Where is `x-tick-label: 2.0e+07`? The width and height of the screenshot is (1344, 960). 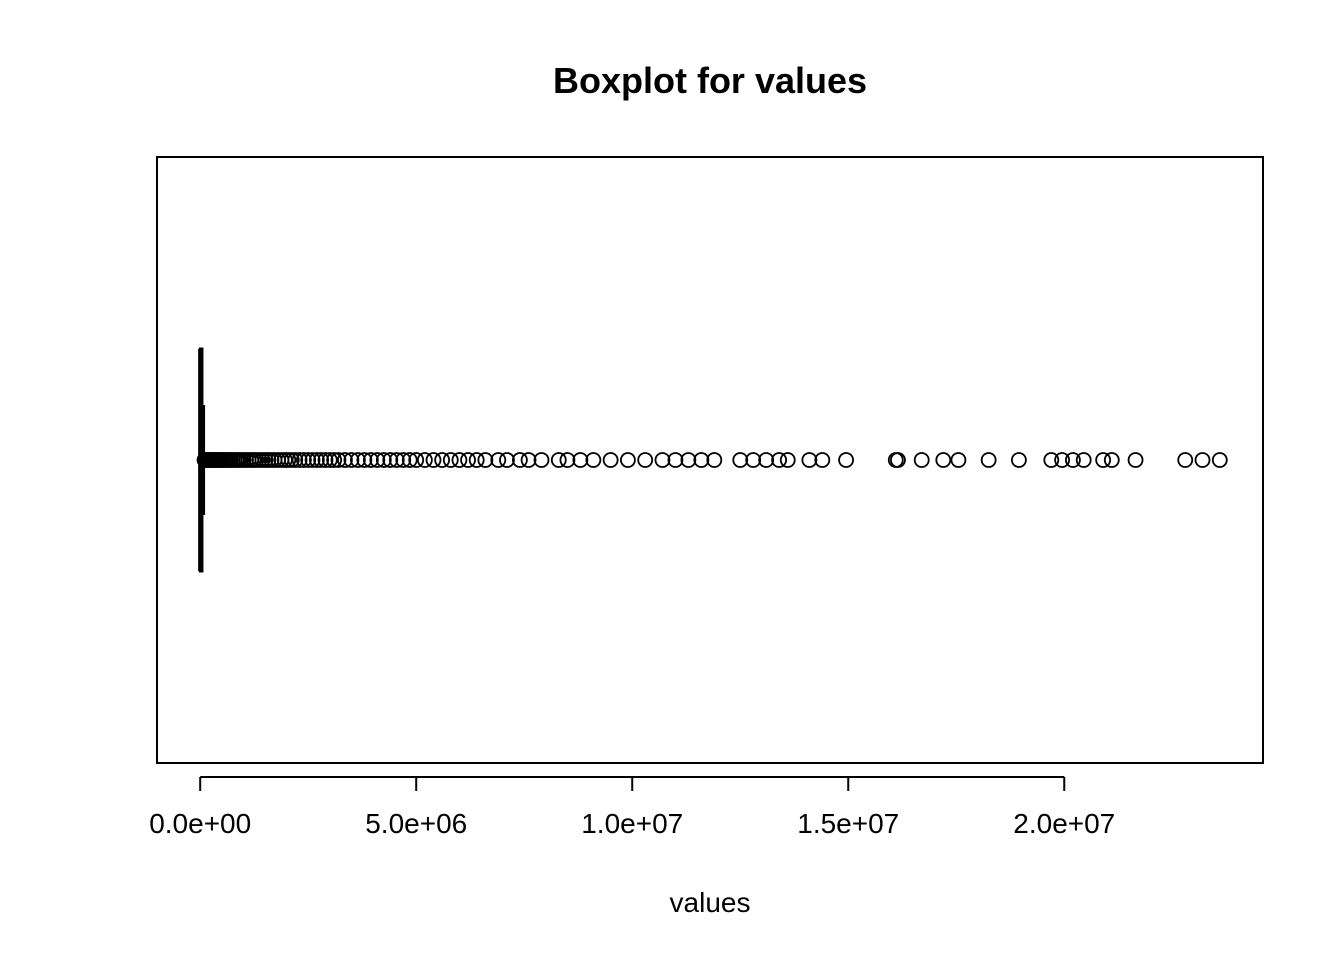
x-tick-label: 2.0e+07 is located at coordinates (1064, 823).